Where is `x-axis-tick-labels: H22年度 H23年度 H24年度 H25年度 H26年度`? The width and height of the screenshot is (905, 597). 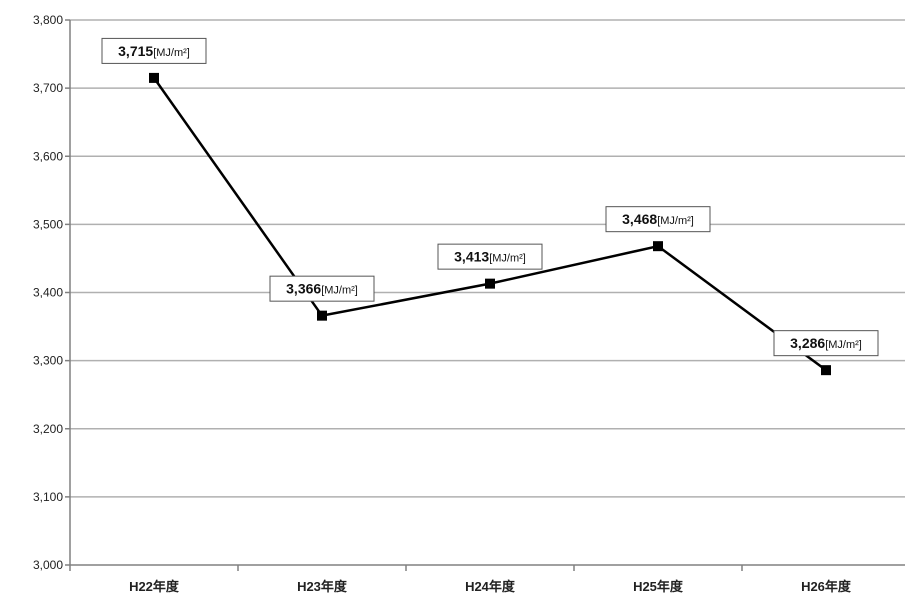 x-axis-tick-labels: H22年度 H23年度 H24年度 H25年度 H26年度 is located at coordinates (490, 586).